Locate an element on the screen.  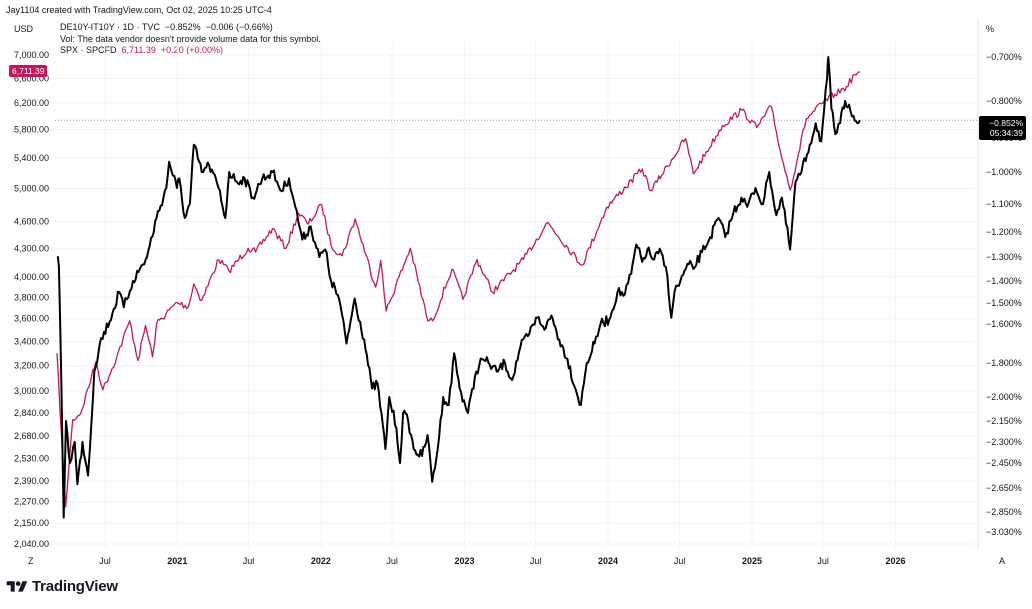
right-axis-tick-label: −1.100% is located at coordinates (1004, 204).